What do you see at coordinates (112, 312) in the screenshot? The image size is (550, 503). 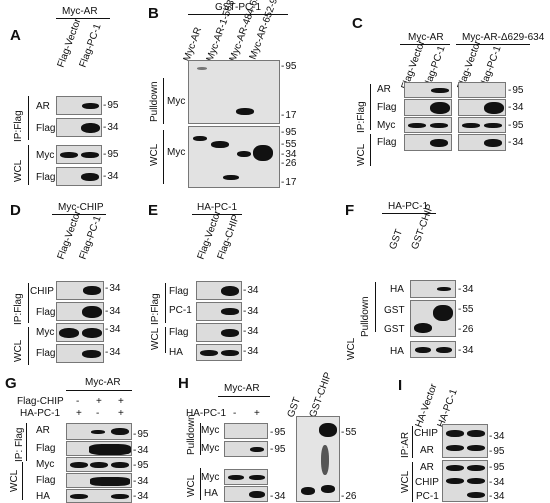 I see `panel-d-mw-2: 34` at bounding box center [112, 312].